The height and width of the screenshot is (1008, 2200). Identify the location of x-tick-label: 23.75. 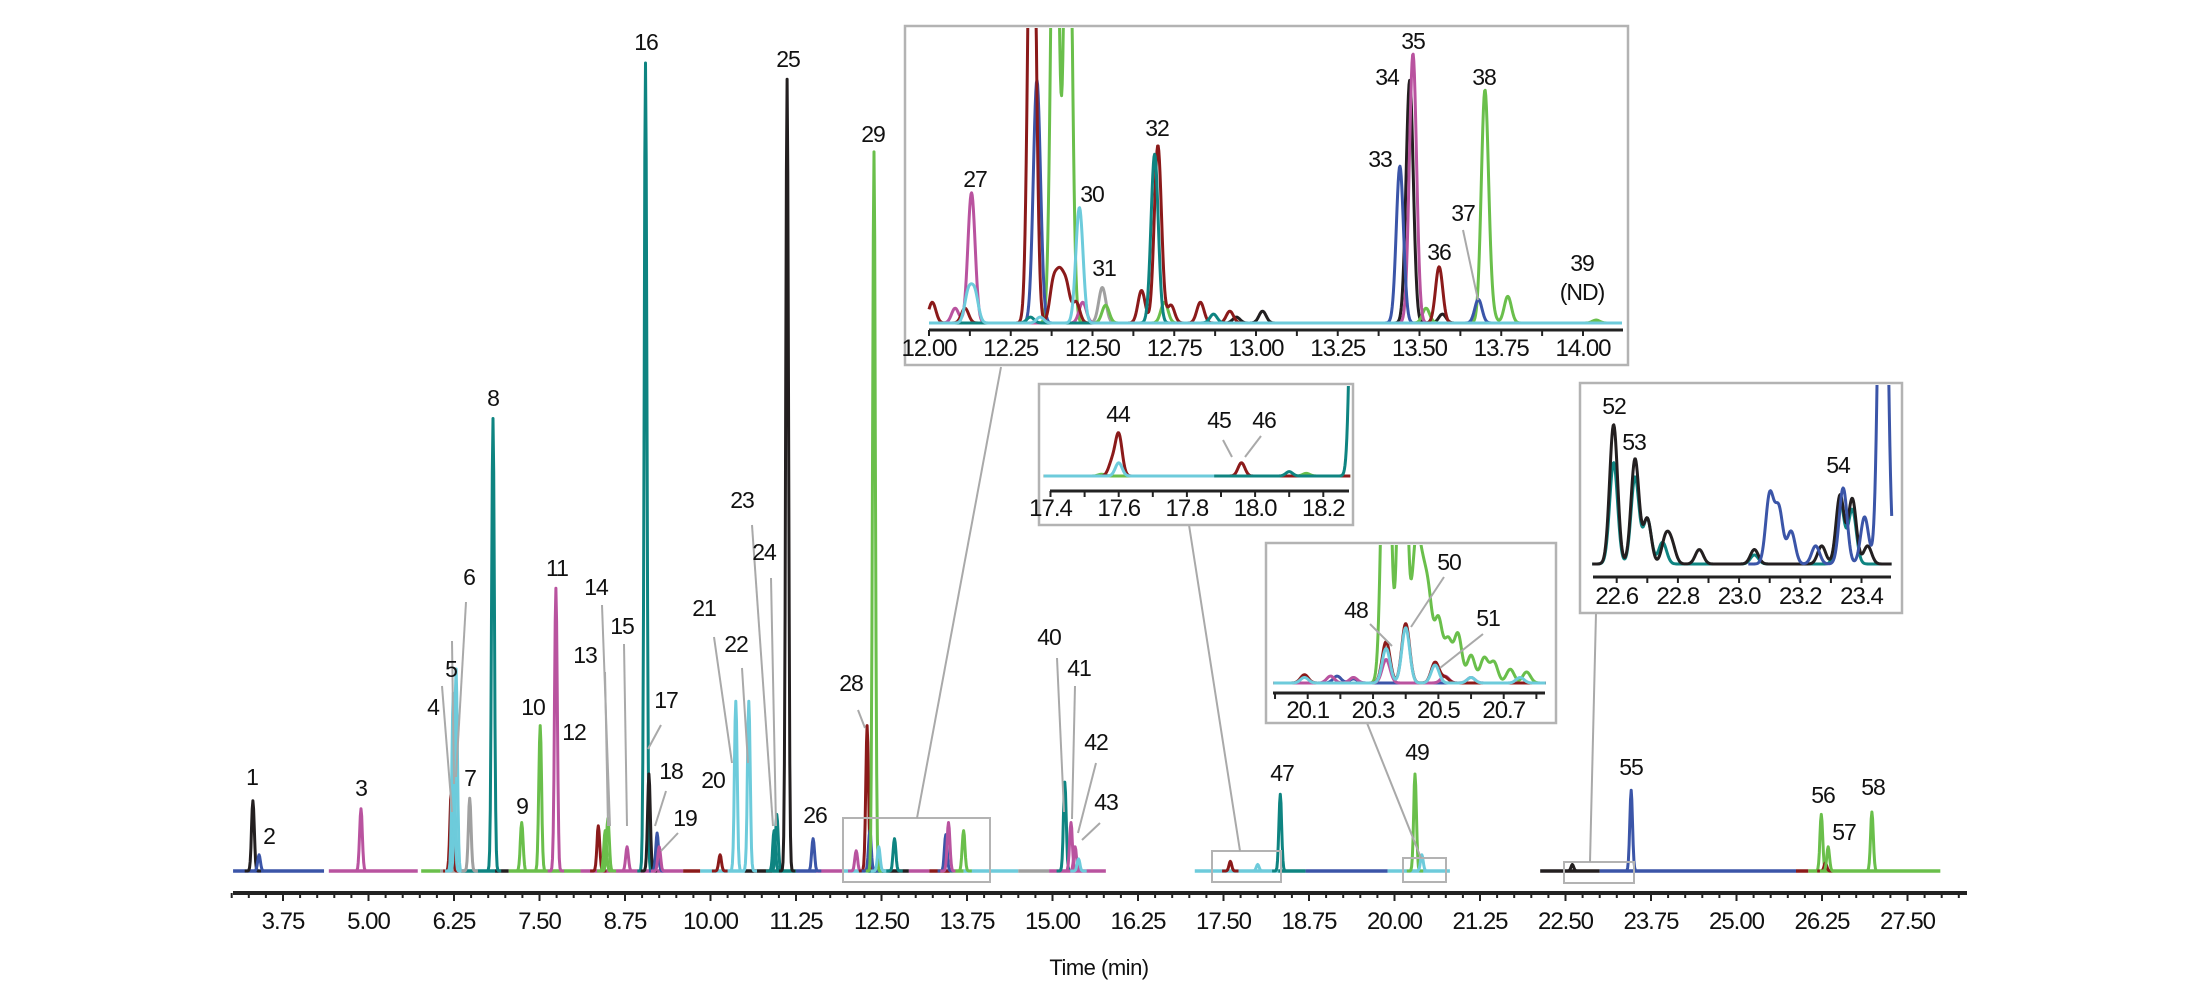
(1651, 921).